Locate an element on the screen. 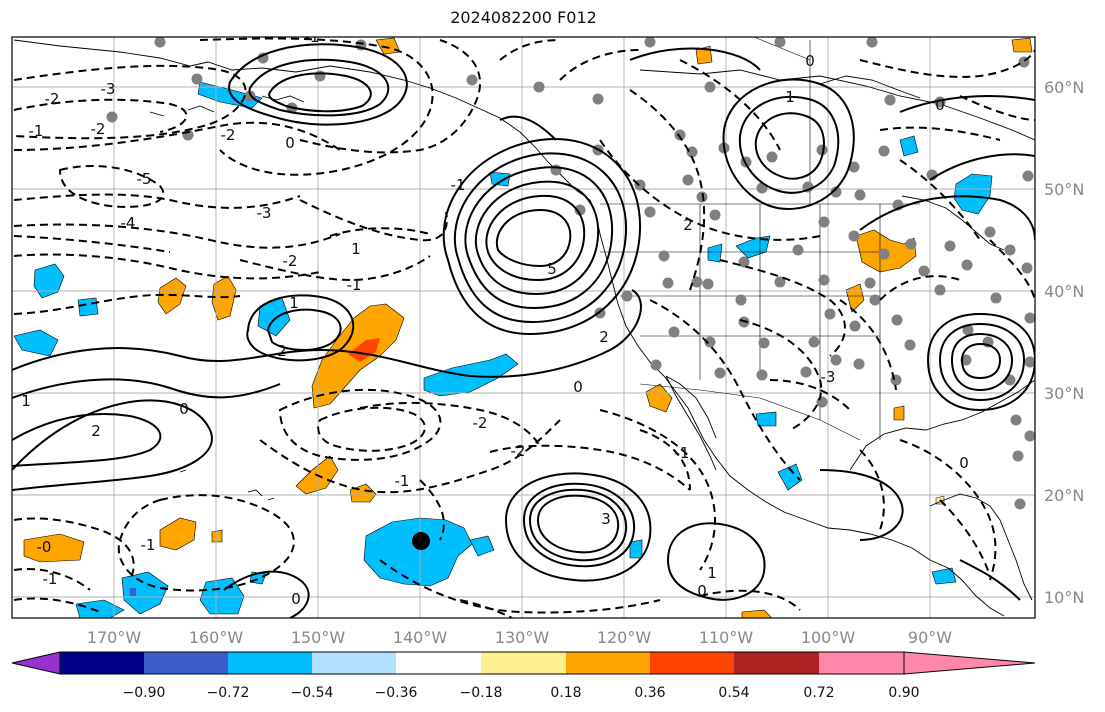 This screenshot has width=1105, height=712. lat-tick-label: 30°N is located at coordinates (1064, 393).